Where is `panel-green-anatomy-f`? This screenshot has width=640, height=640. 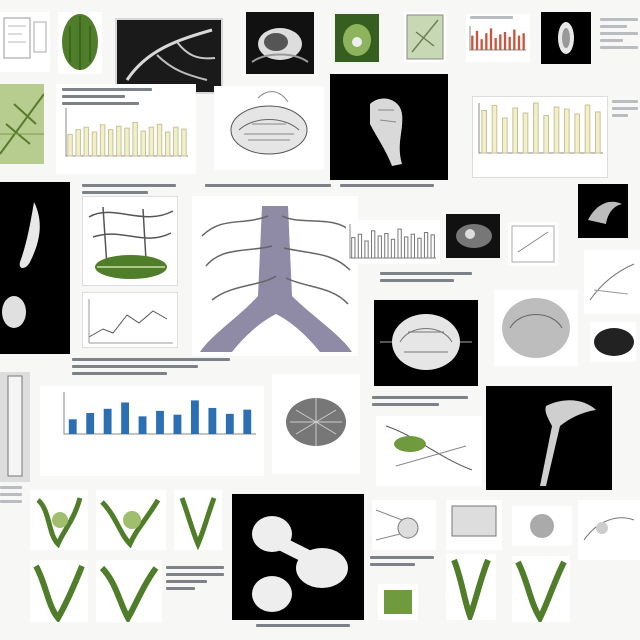
panel-green-anatomy-f is located at coordinates (471, 587).